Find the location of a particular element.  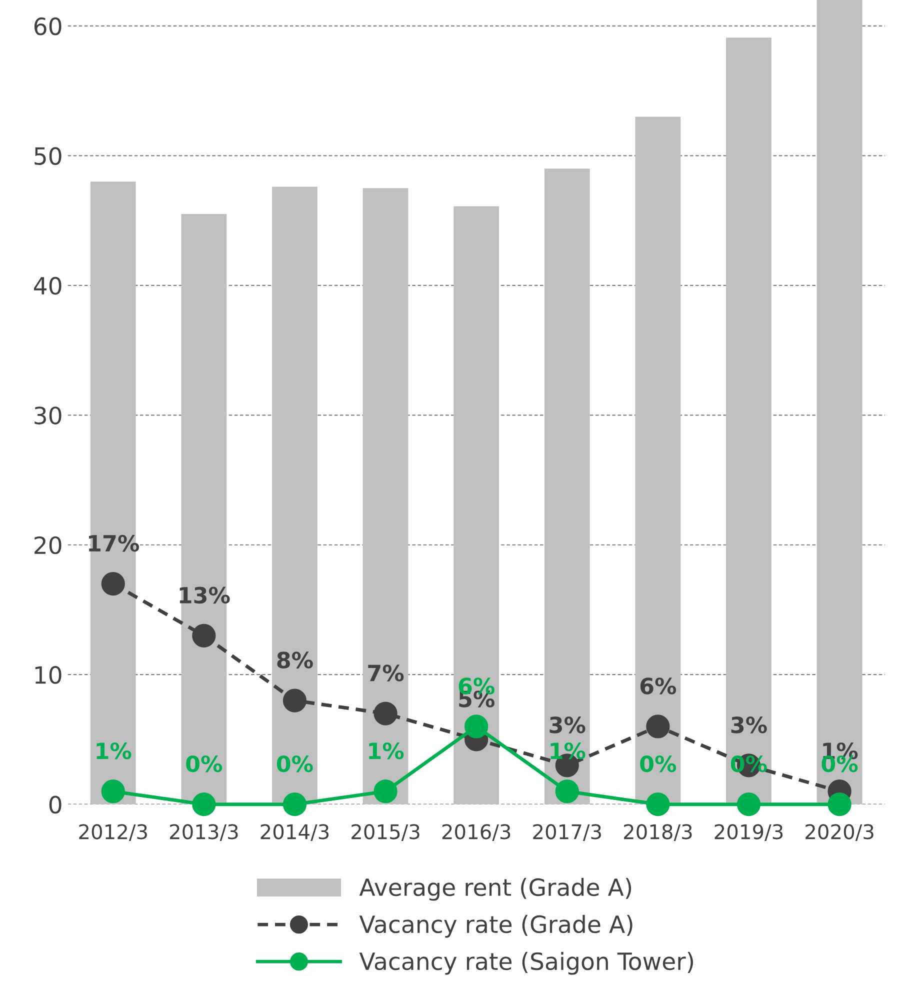

x-tick-label: 2019/3 is located at coordinates (748, 832).